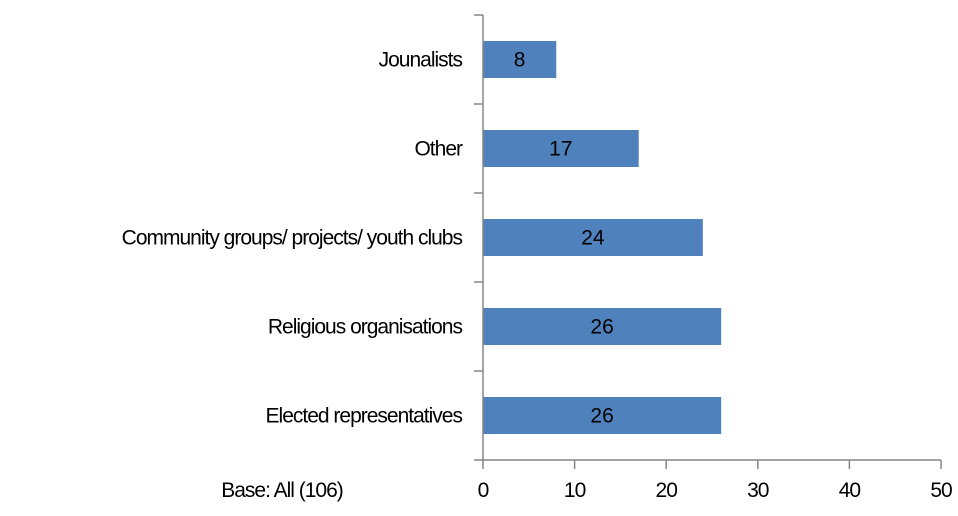 Image resolution: width=958 pixels, height=516 pixels. What do you see at coordinates (850, 490) in the screenshot?
I see `x-tick-label: 40` at bounding box center [850, 490].